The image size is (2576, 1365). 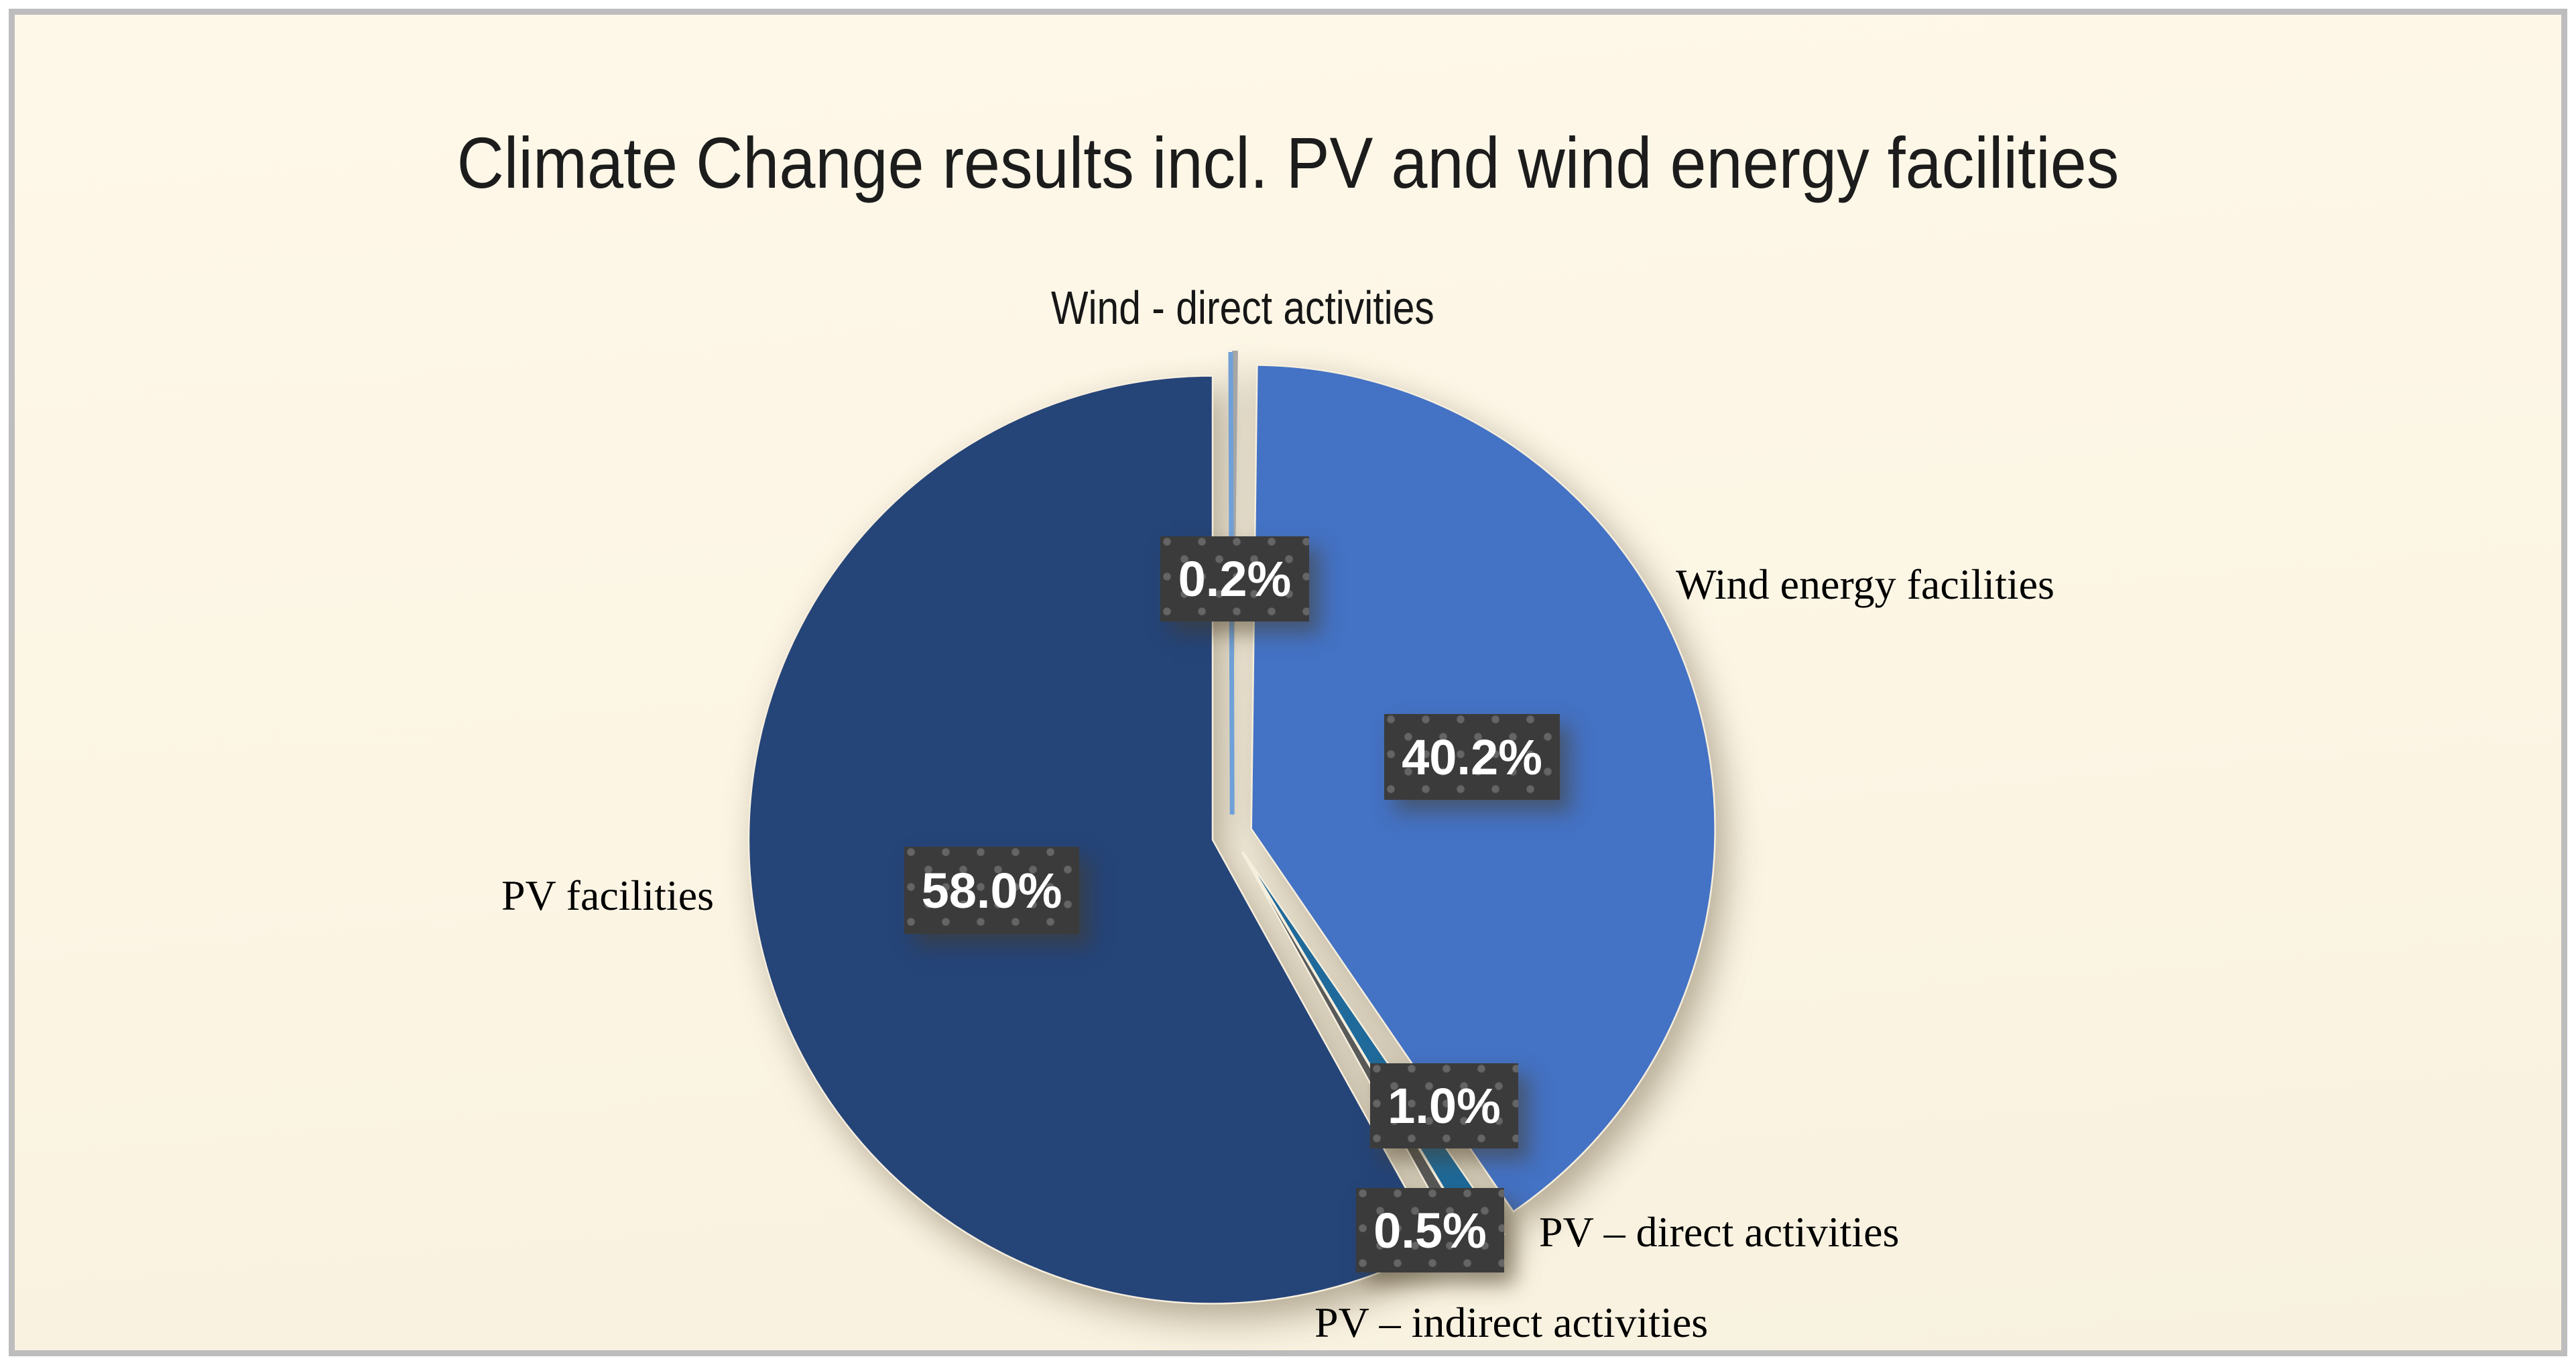 What do you see at coordinates (1865, 584) in the screenshot?
I see `slice-label-wind-energy: Wind energy facilities` at bounding box center [1865, 584].